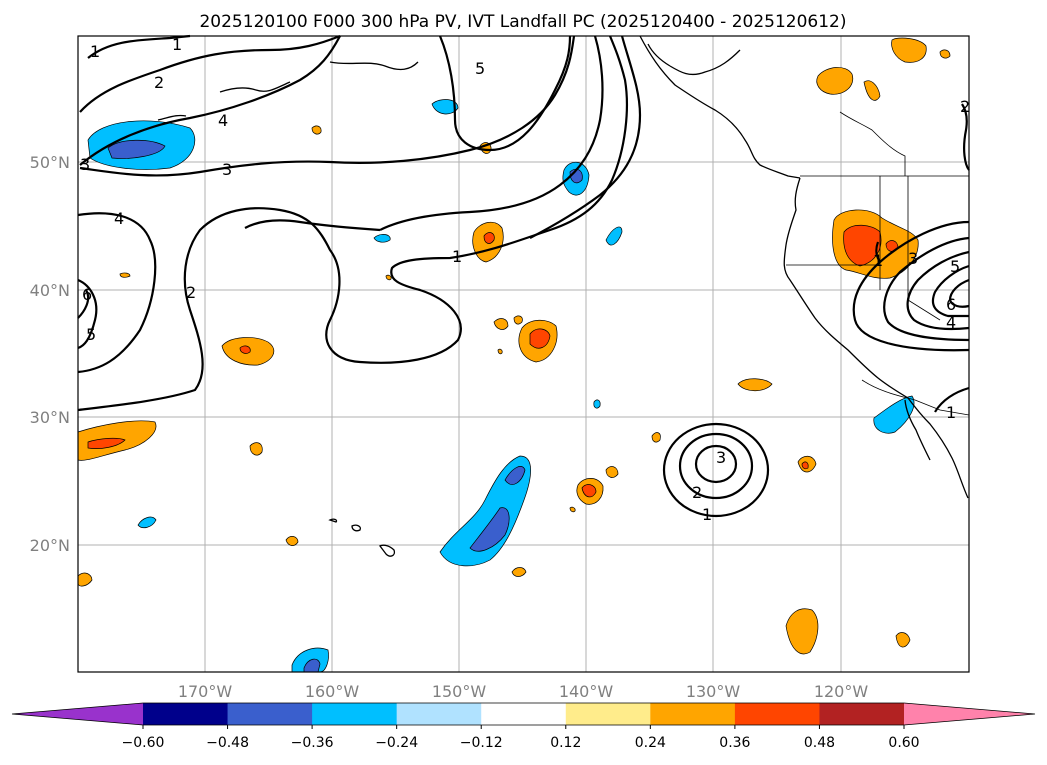 Image resolution: width=1047 pixels, height=765 pixels. I want to click on lat-label: 30°N, so click(50, 417).